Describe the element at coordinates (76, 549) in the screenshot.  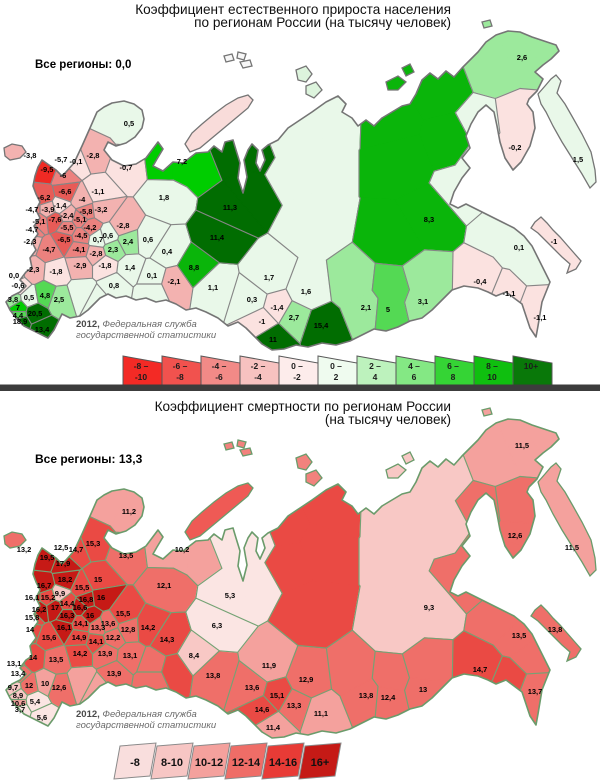
I see `svg-text: 14,7` at that location.